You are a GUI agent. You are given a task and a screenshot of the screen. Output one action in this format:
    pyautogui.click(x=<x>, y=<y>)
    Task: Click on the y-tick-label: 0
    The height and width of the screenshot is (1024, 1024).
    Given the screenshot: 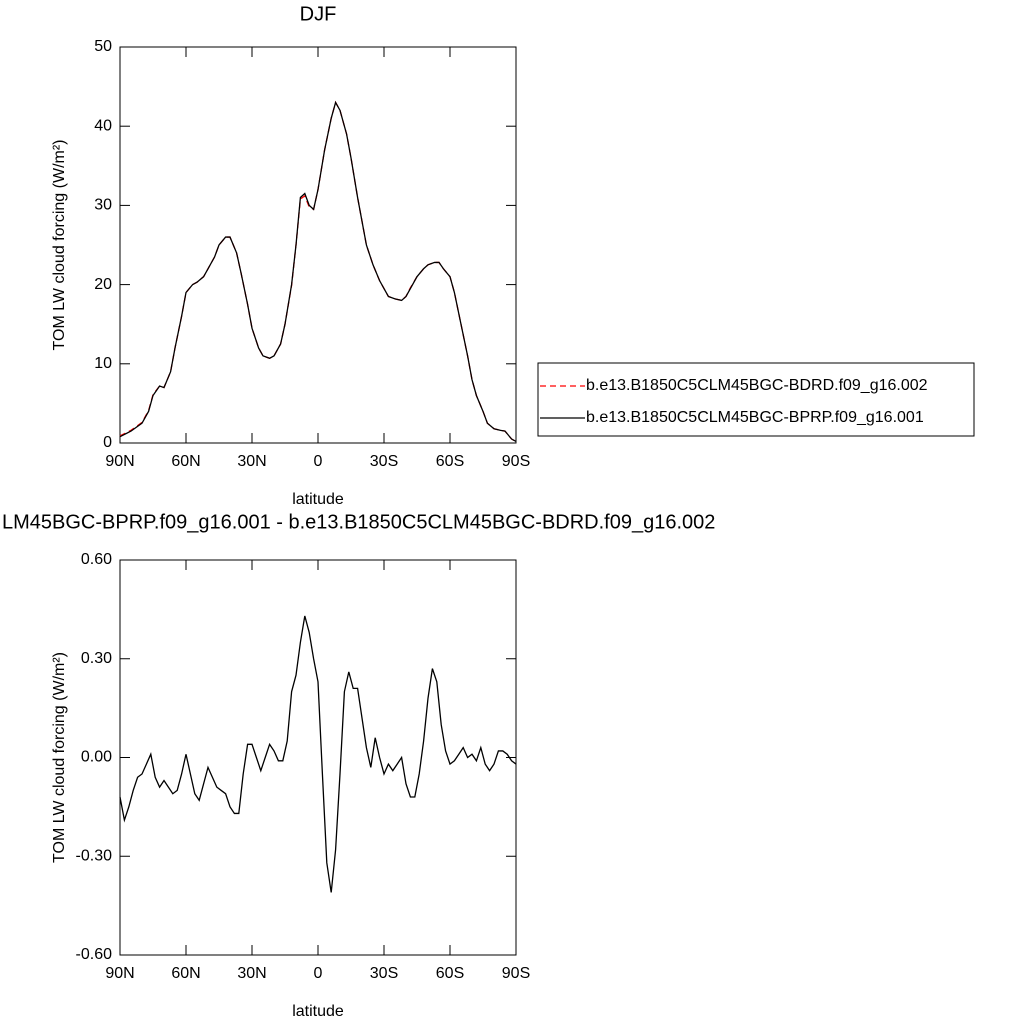 What is the action you would take?
    pyautogui.click(x=107, y=442)
    